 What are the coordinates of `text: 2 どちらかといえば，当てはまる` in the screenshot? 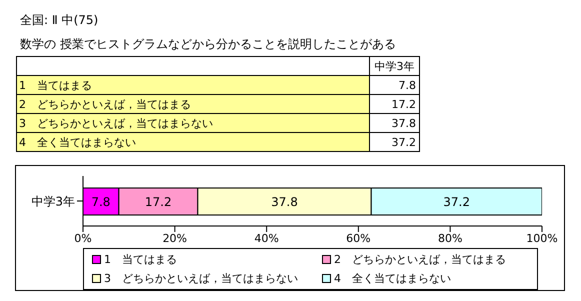 It's located at (193, 104).